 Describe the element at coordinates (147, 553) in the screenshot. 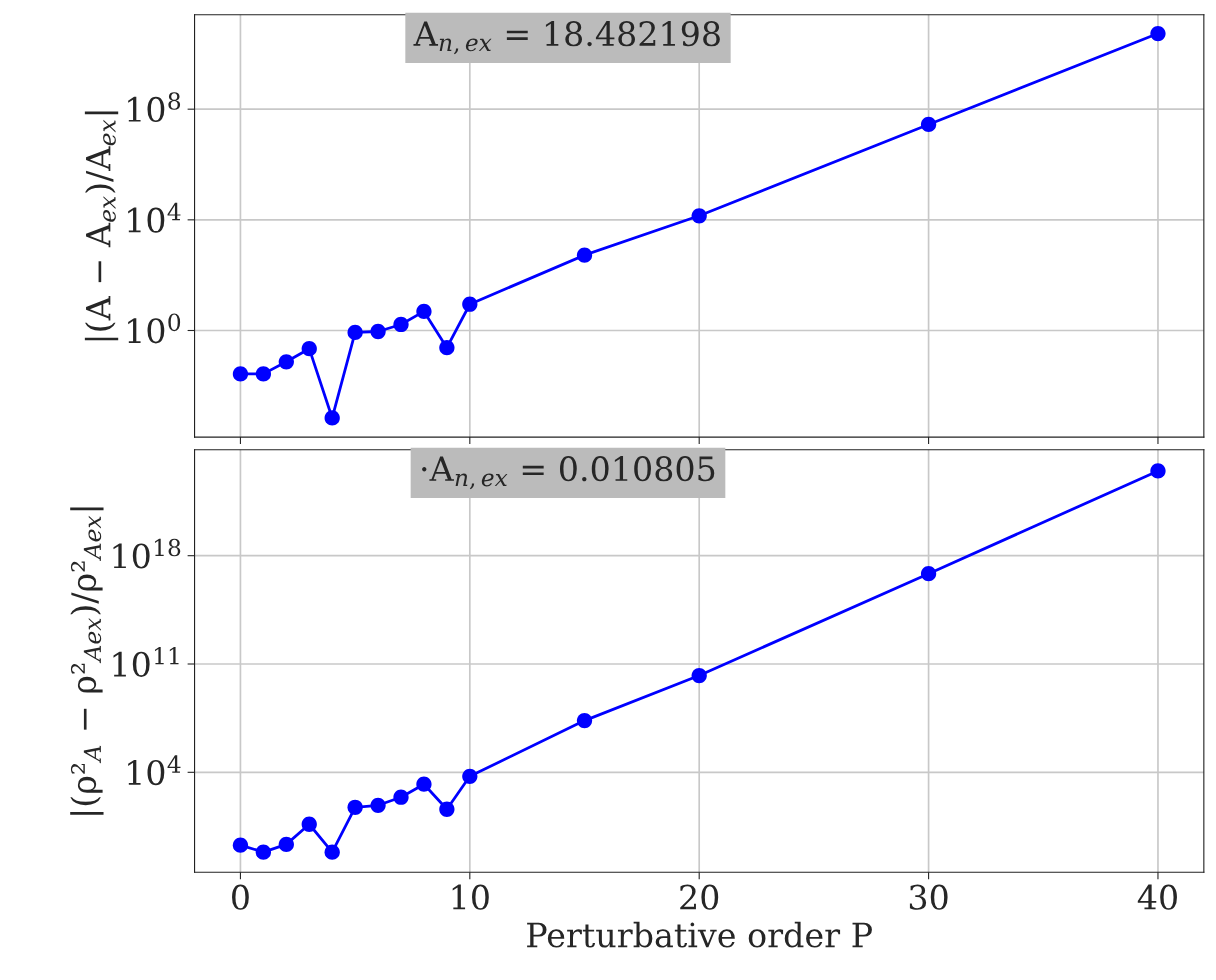

I see `y-tick-label: 10$^{18}$` at that location.